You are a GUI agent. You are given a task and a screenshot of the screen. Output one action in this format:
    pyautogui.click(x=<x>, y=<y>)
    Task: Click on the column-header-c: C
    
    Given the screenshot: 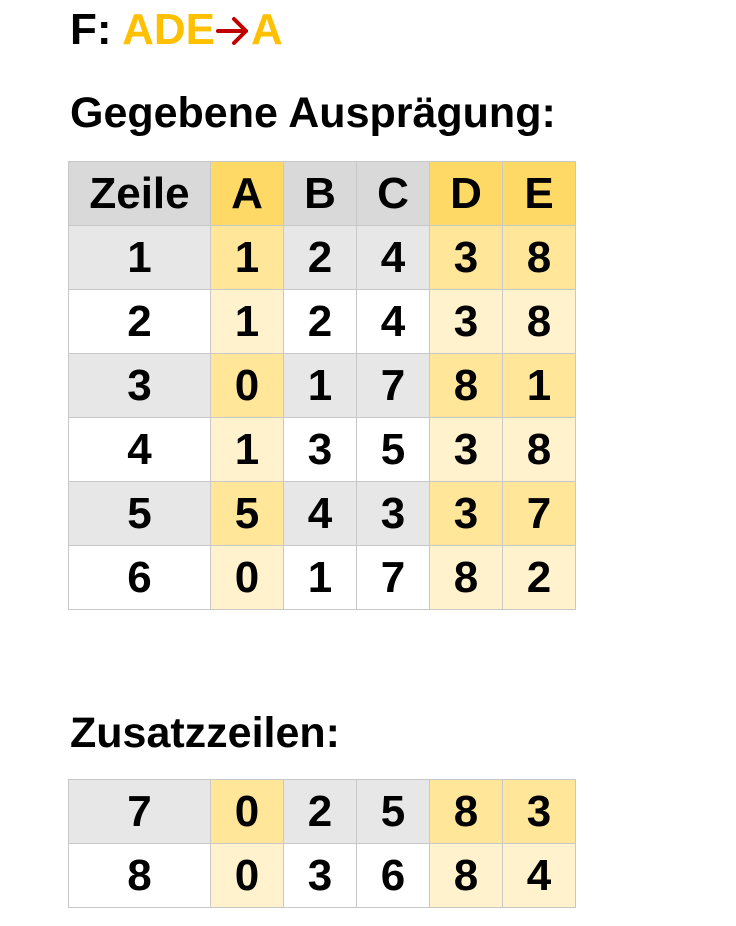 What is the action you would take?
    pyautogui.click(x=393, y=193)
    